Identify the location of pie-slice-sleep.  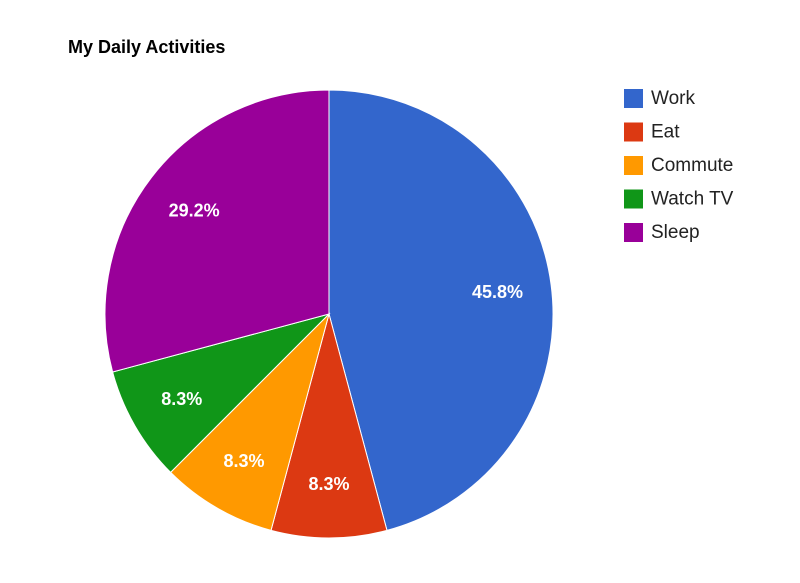
(217, 231).